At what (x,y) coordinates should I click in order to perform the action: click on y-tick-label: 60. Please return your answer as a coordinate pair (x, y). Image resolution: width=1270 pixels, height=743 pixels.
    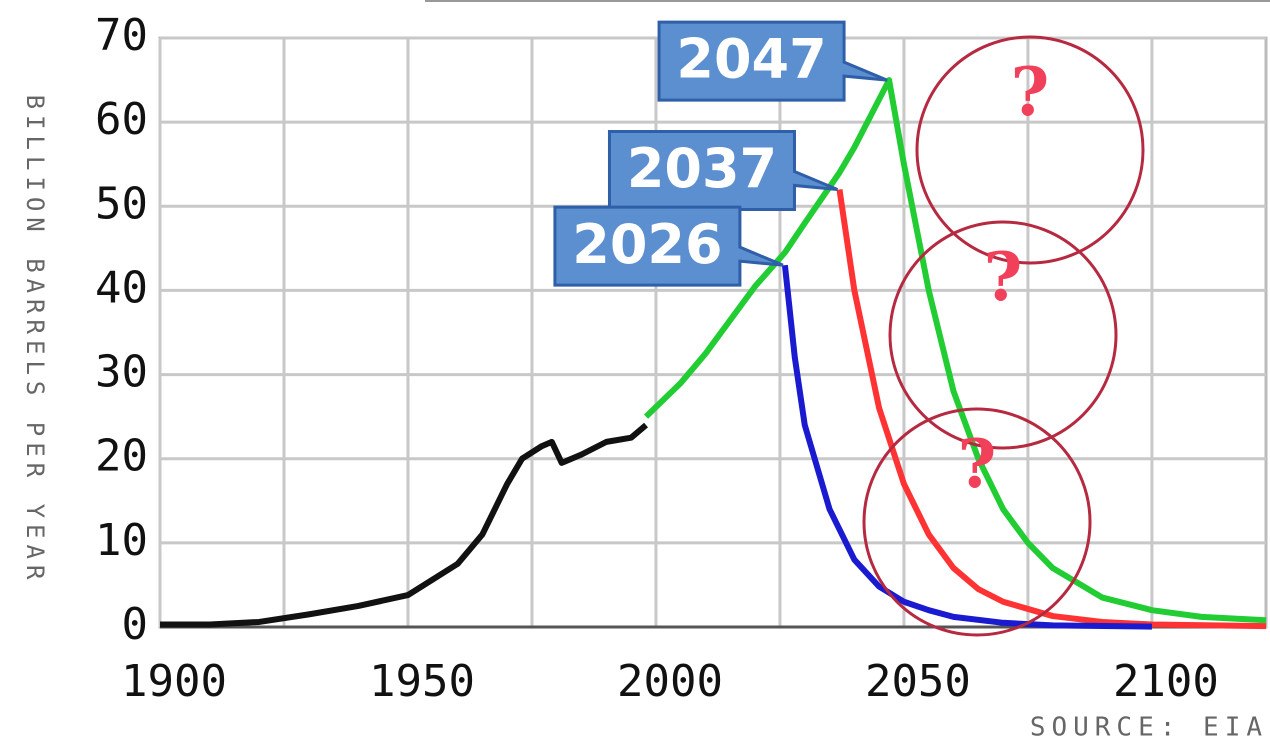
    Looking at the image, I should click on (121, 119).